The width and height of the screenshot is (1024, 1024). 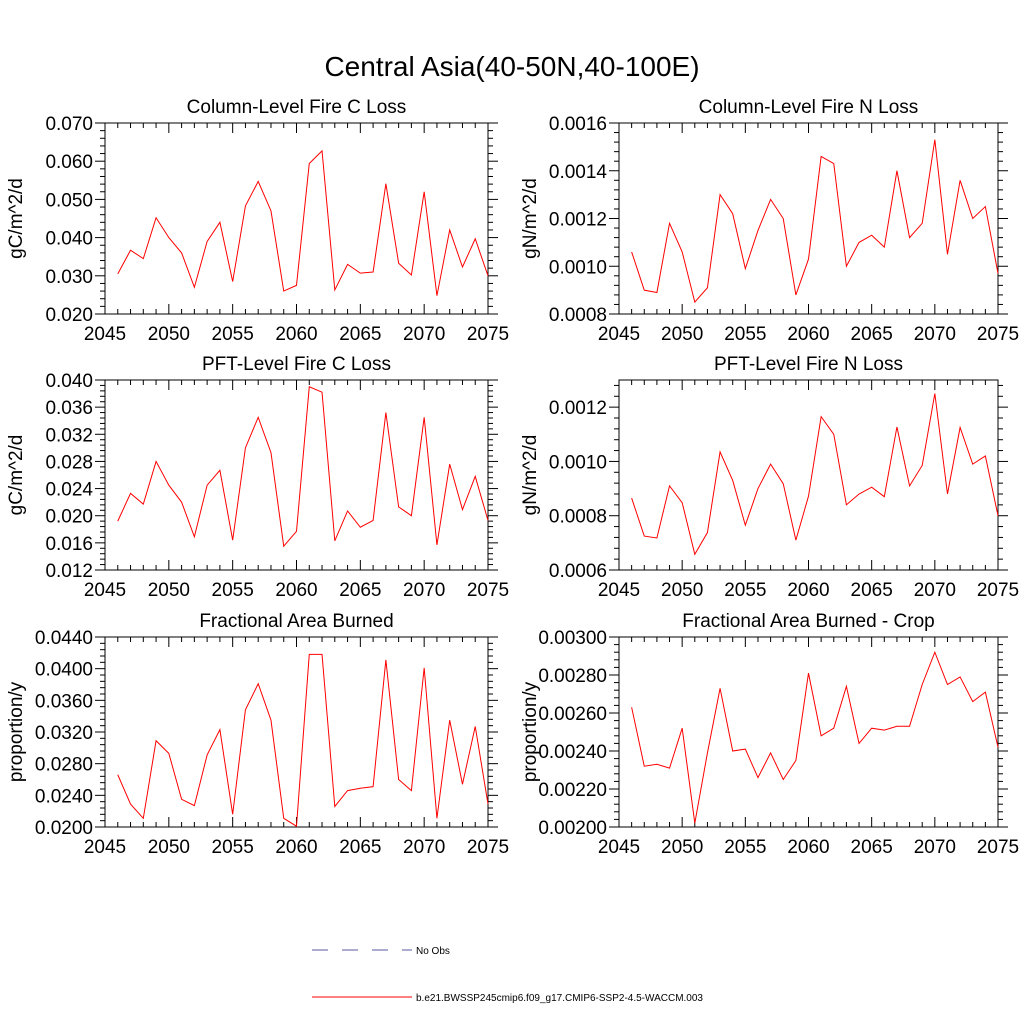 I want to click on y-tick-label: 0.0440, so click(x=64, y=638).